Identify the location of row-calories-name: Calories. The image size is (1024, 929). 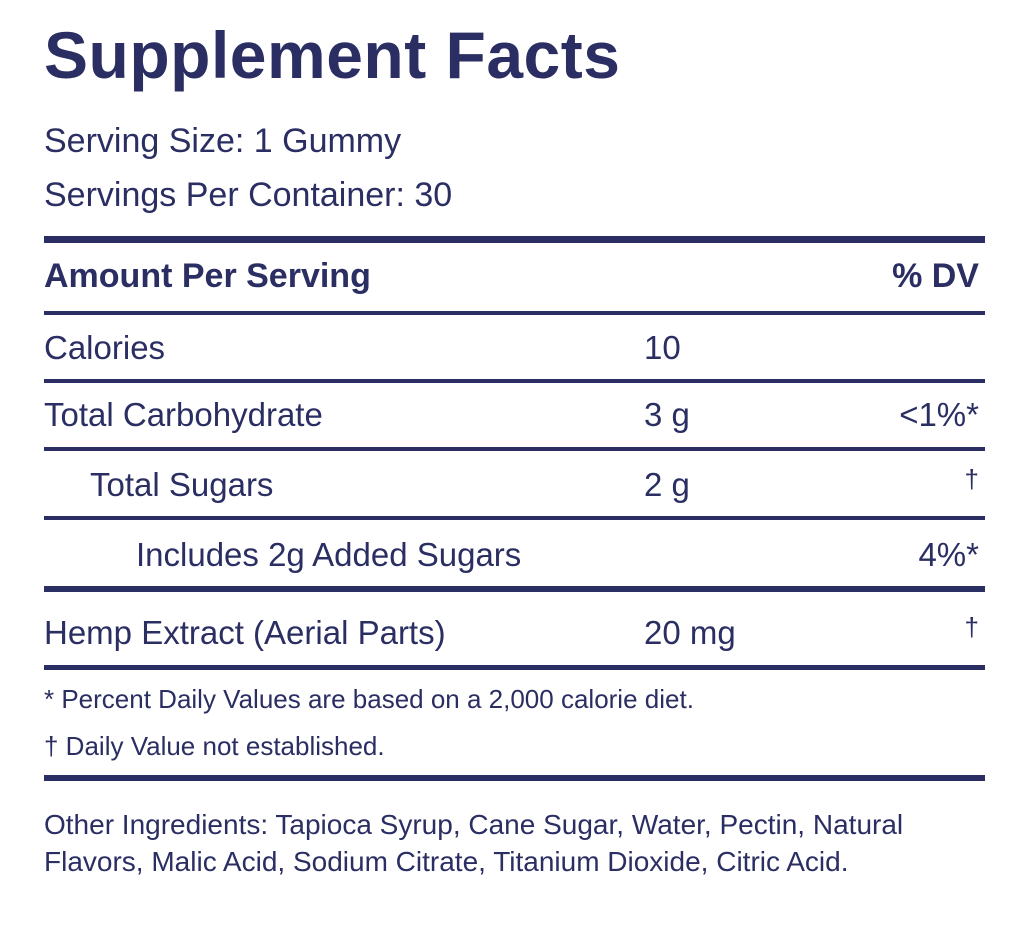
(105, 347).